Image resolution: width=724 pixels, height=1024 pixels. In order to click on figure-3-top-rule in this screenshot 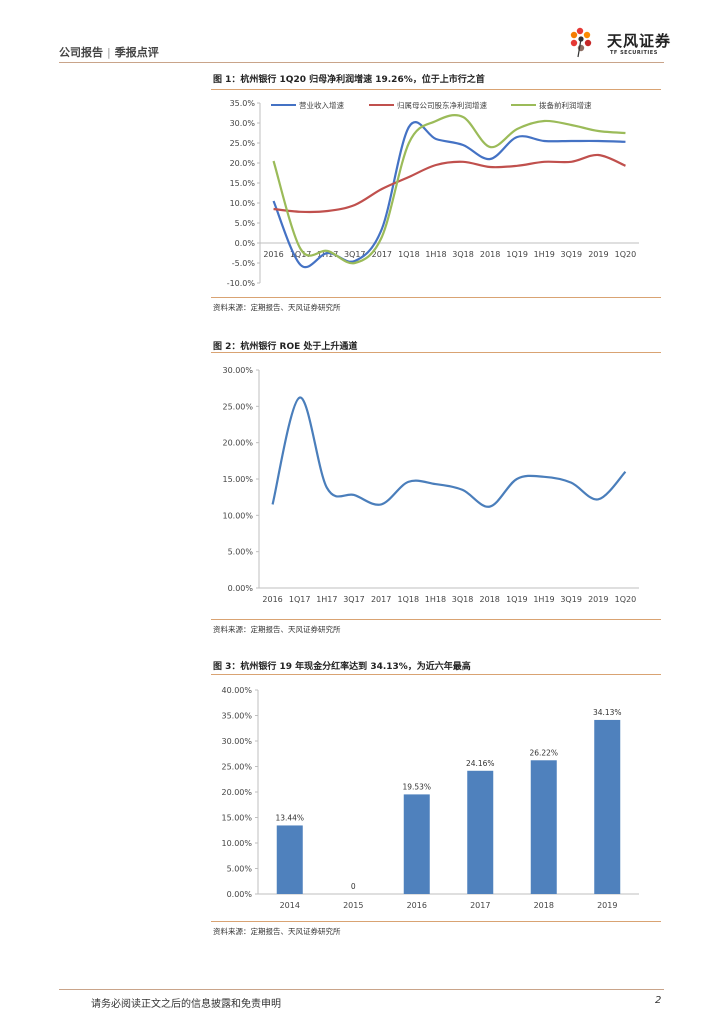, I will do `click(436, 674)`.